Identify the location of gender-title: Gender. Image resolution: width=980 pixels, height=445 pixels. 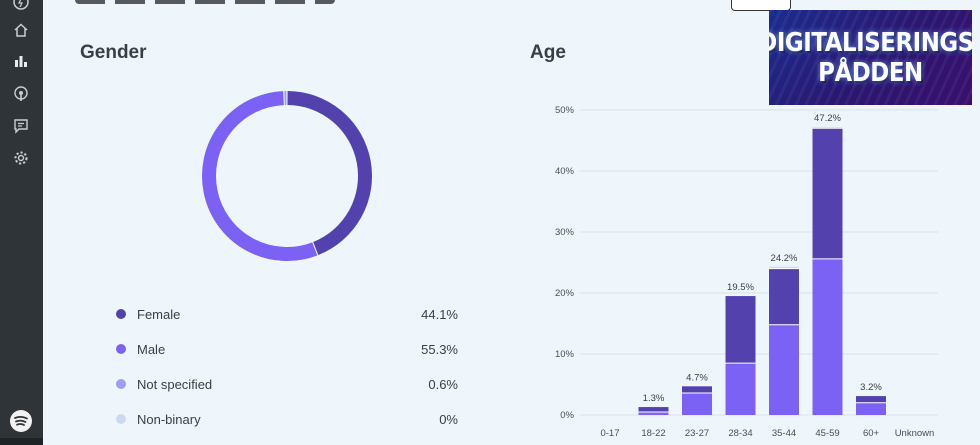
(113, 52).